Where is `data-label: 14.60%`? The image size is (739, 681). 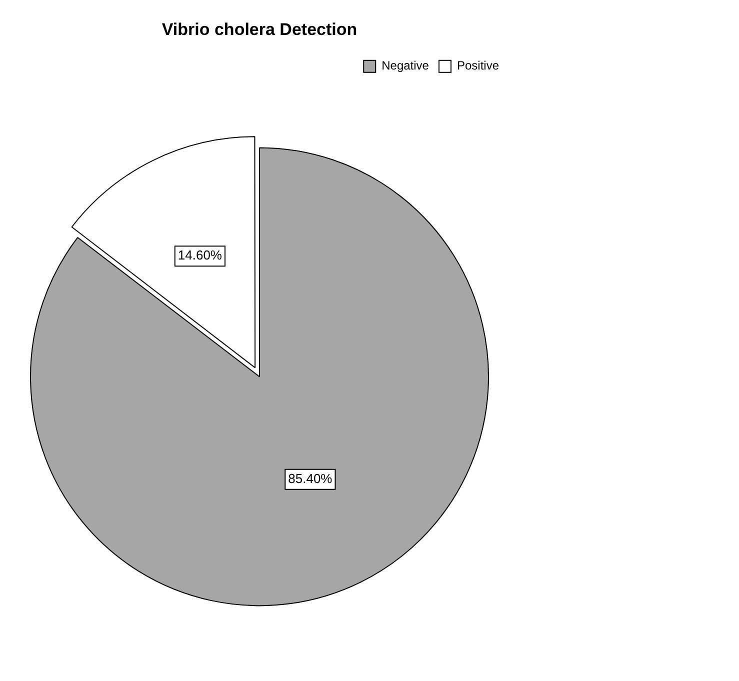 data-label: 14.60% is located at coordinates (200, 255).